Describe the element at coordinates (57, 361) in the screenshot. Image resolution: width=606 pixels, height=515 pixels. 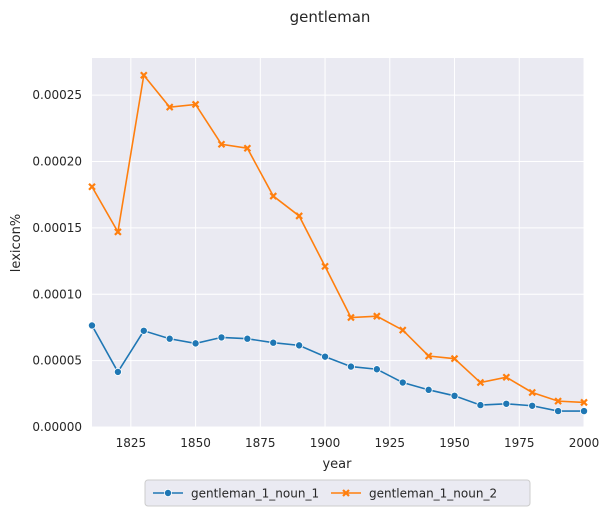
I see `y-tick-label: 0.00005` at that location.